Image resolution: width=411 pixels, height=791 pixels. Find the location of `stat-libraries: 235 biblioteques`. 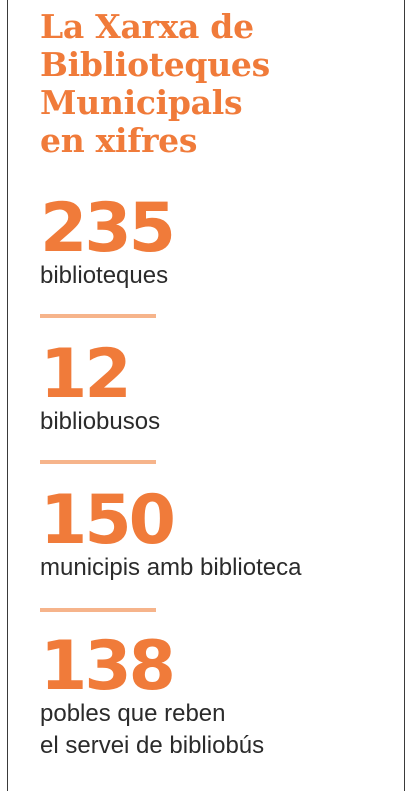

stat-libraries: 235 biblioteques is located at coordinates (218, 240).